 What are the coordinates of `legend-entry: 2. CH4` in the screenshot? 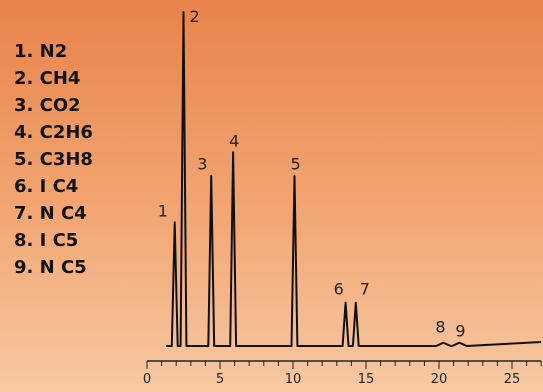 It's located at (47, 78).